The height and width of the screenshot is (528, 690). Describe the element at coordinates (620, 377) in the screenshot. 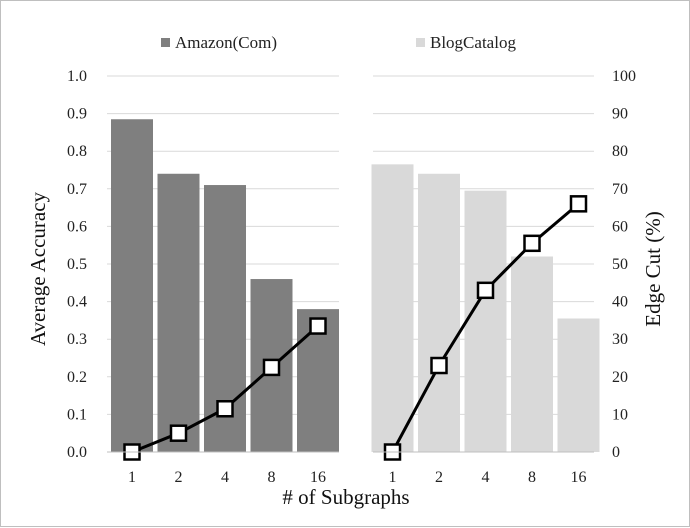

I see `y2-tick-label: 20` at that location.